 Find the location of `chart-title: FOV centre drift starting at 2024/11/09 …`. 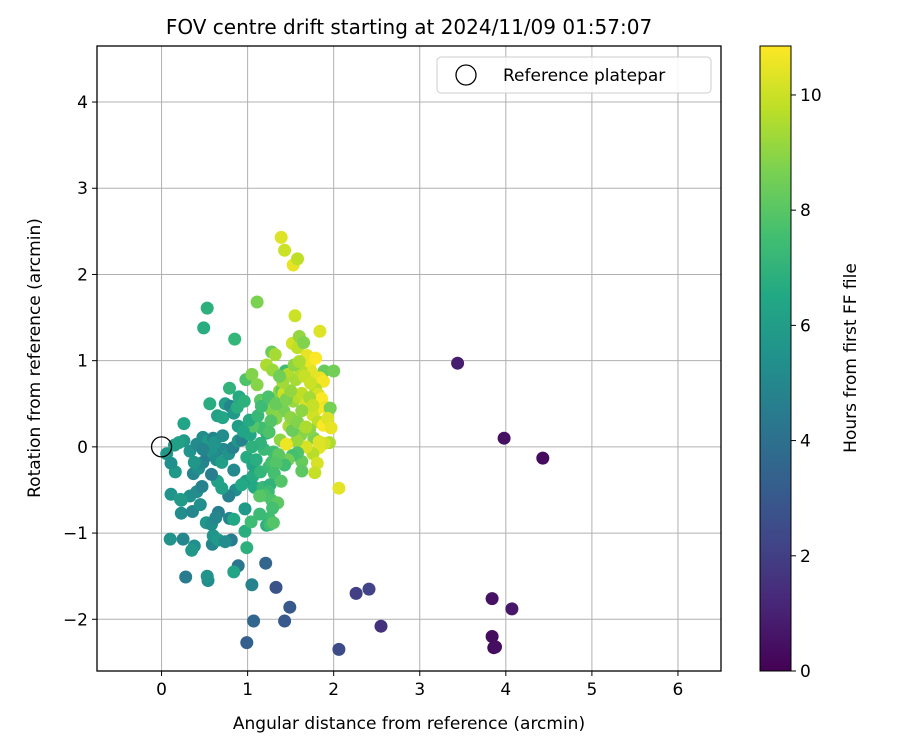

chart-title: FOV centre drift starting at 2024/11/09 … is located at coordinates (409, 27).